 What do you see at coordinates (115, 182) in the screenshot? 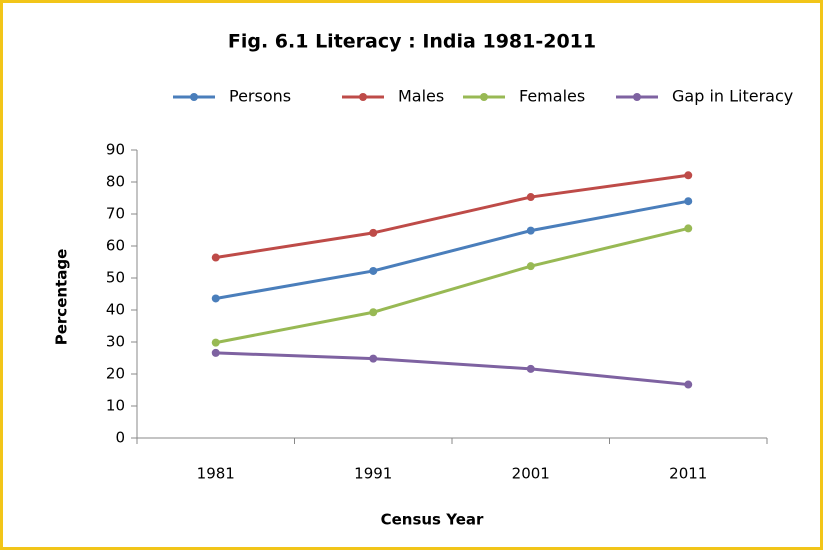
I see `y-tick-label: 80` at bounding box center [115, 182].